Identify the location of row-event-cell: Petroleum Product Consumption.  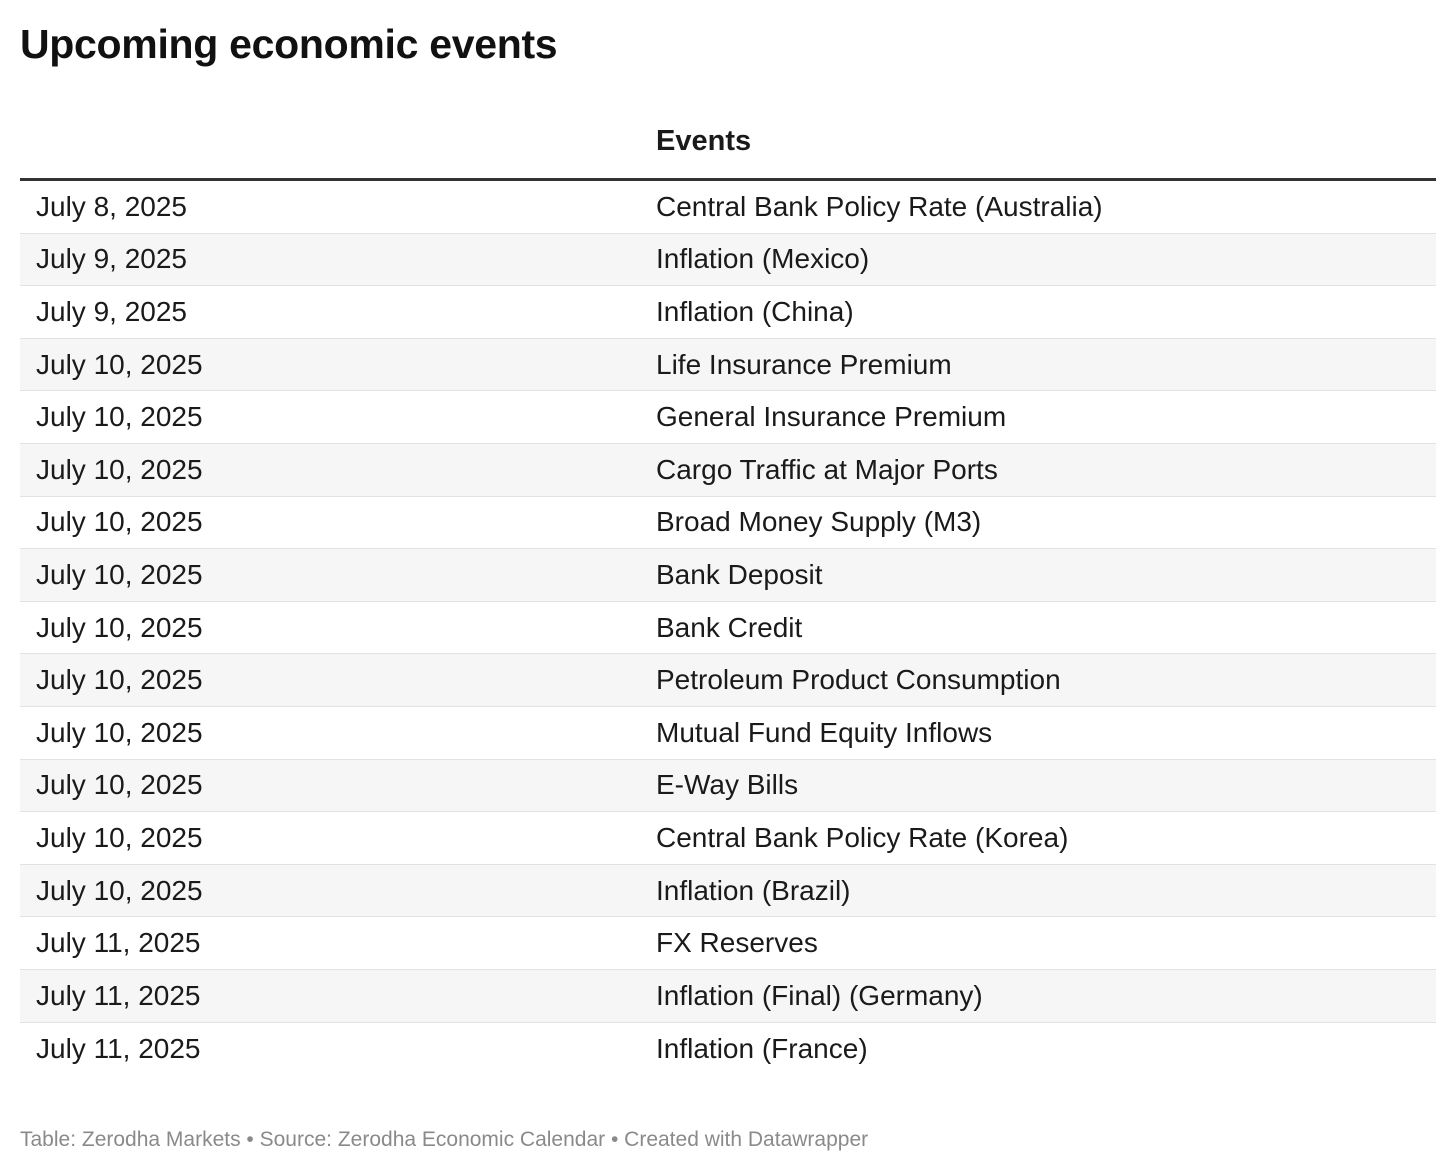
(858, 680).